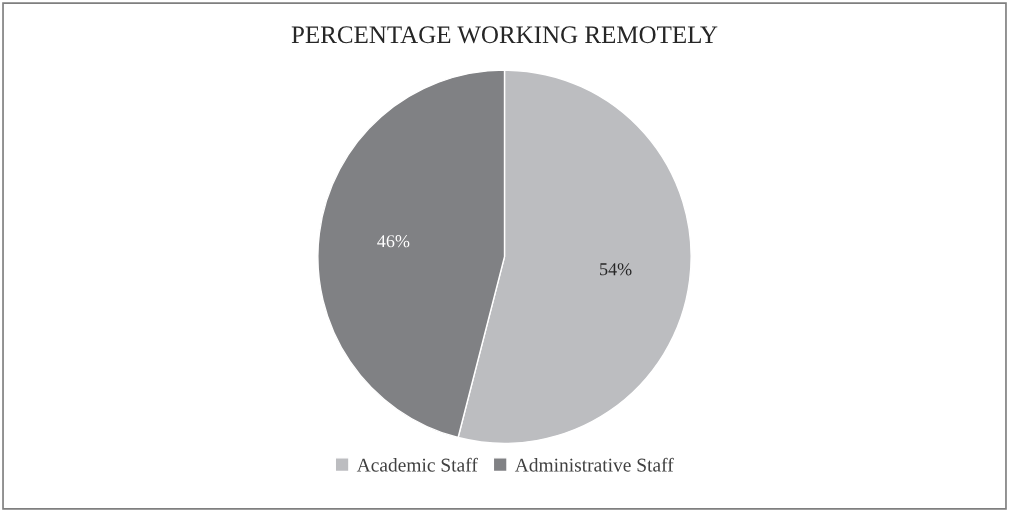  Describe the element at coordinates (504, 35) in the screenshot. I see `chart-title: PERCENTAGE WORKING REMOTELY` at that location.